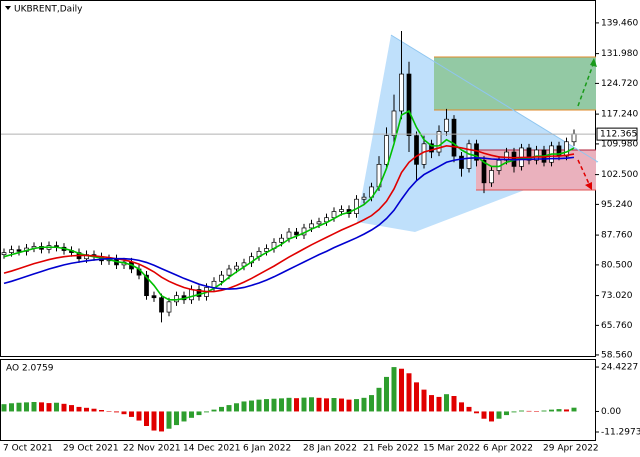 This screenshot has height=457, width=640. I want to click on trend-line, so click(494, 98).